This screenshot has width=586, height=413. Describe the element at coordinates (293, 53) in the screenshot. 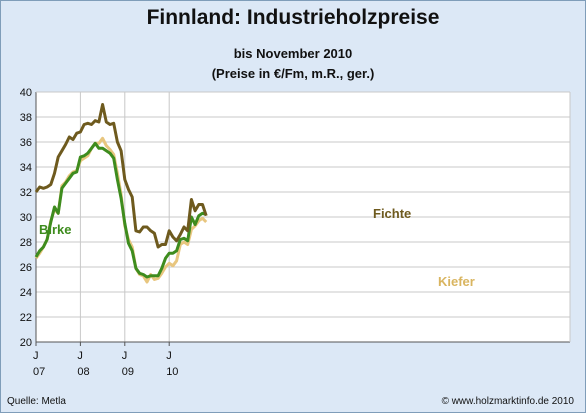

I see `chart-subtitle-period: bis November 2010` at that location.